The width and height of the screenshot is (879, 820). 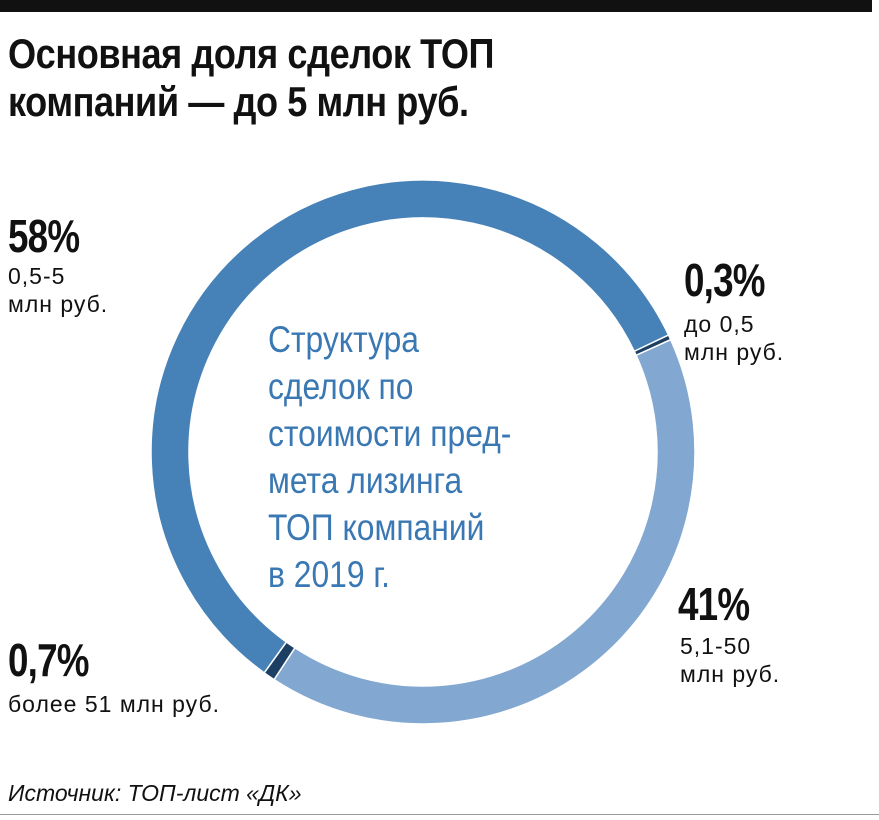 I want to click on slice-41-category-line-2: млн руб., so click(x=730, y=674).